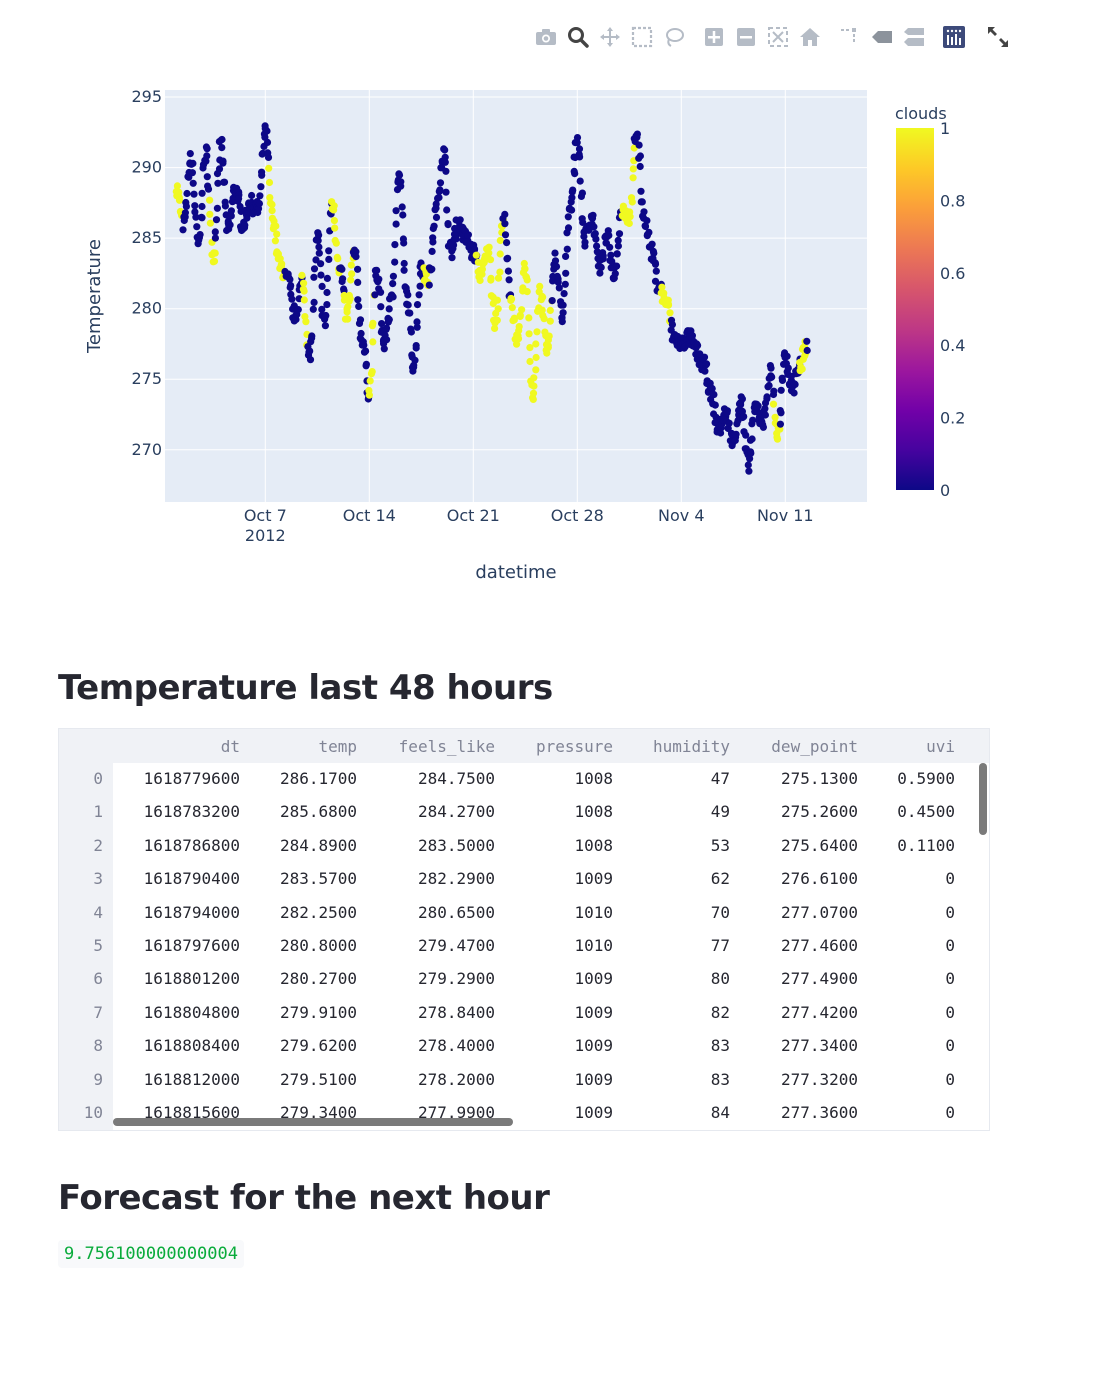 The image size is (1100, 1384). What do you see at coordinates (230, 746) in the screenshot?
I see `column-header: dt` at bounding box center [230, 746].